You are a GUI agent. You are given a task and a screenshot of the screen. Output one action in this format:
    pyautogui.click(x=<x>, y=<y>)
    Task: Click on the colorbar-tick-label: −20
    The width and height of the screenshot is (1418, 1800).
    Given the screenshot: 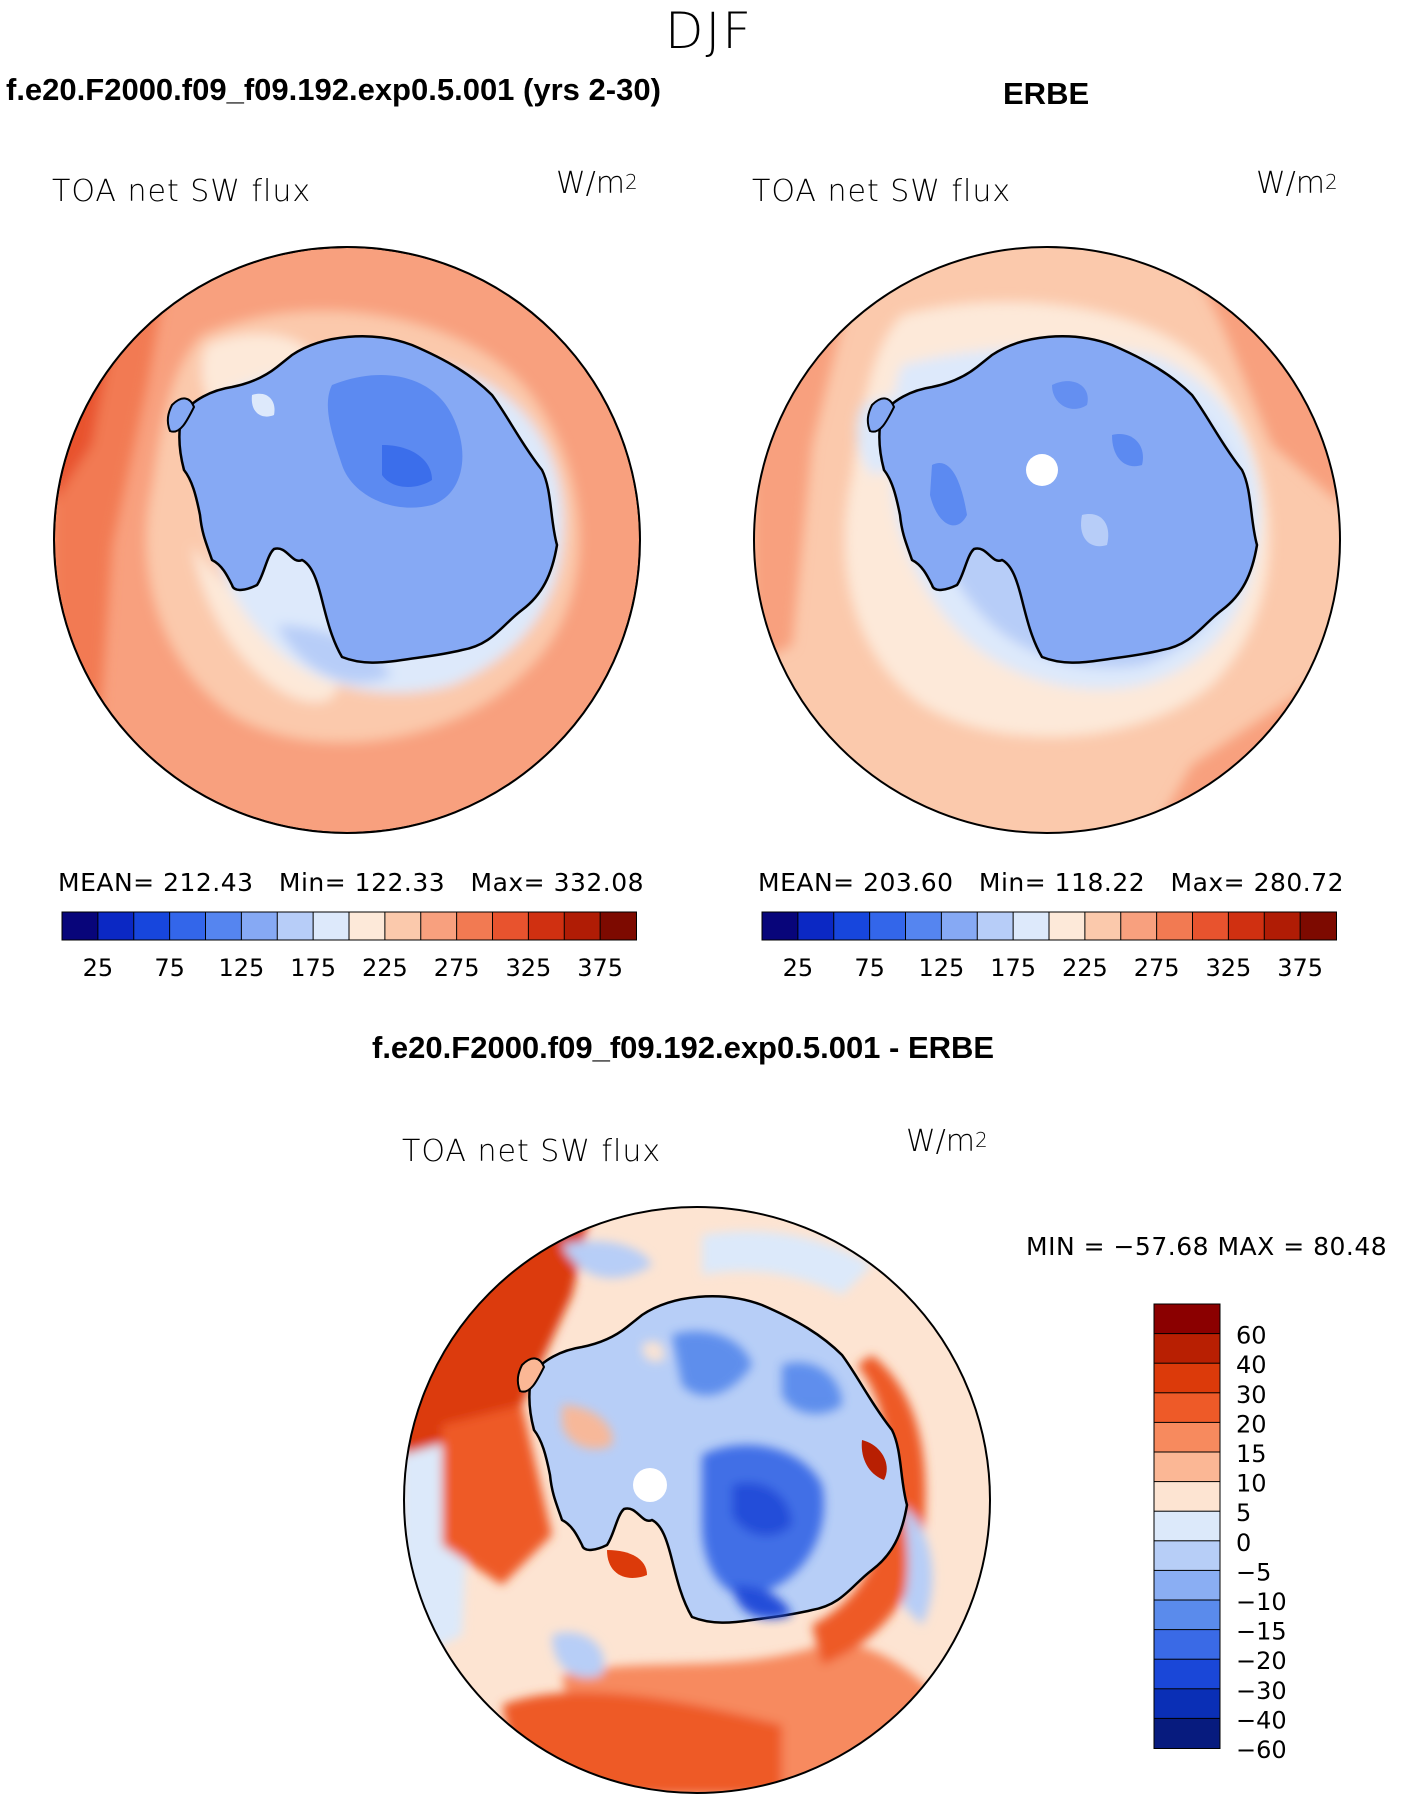 What is the action you would take?
    pyautogui.click(x=1261, y=1661)
    